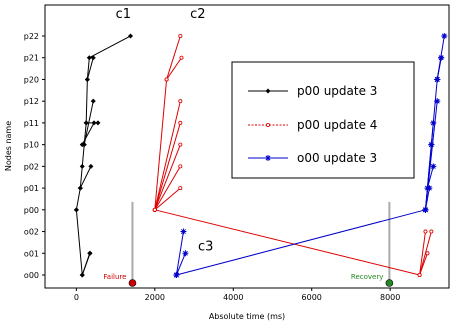 This screenshot has width=452, height=325. Describe the element at coordinates (76, 297) in the screenshot. I see `x-tick-label: 0` at that location.